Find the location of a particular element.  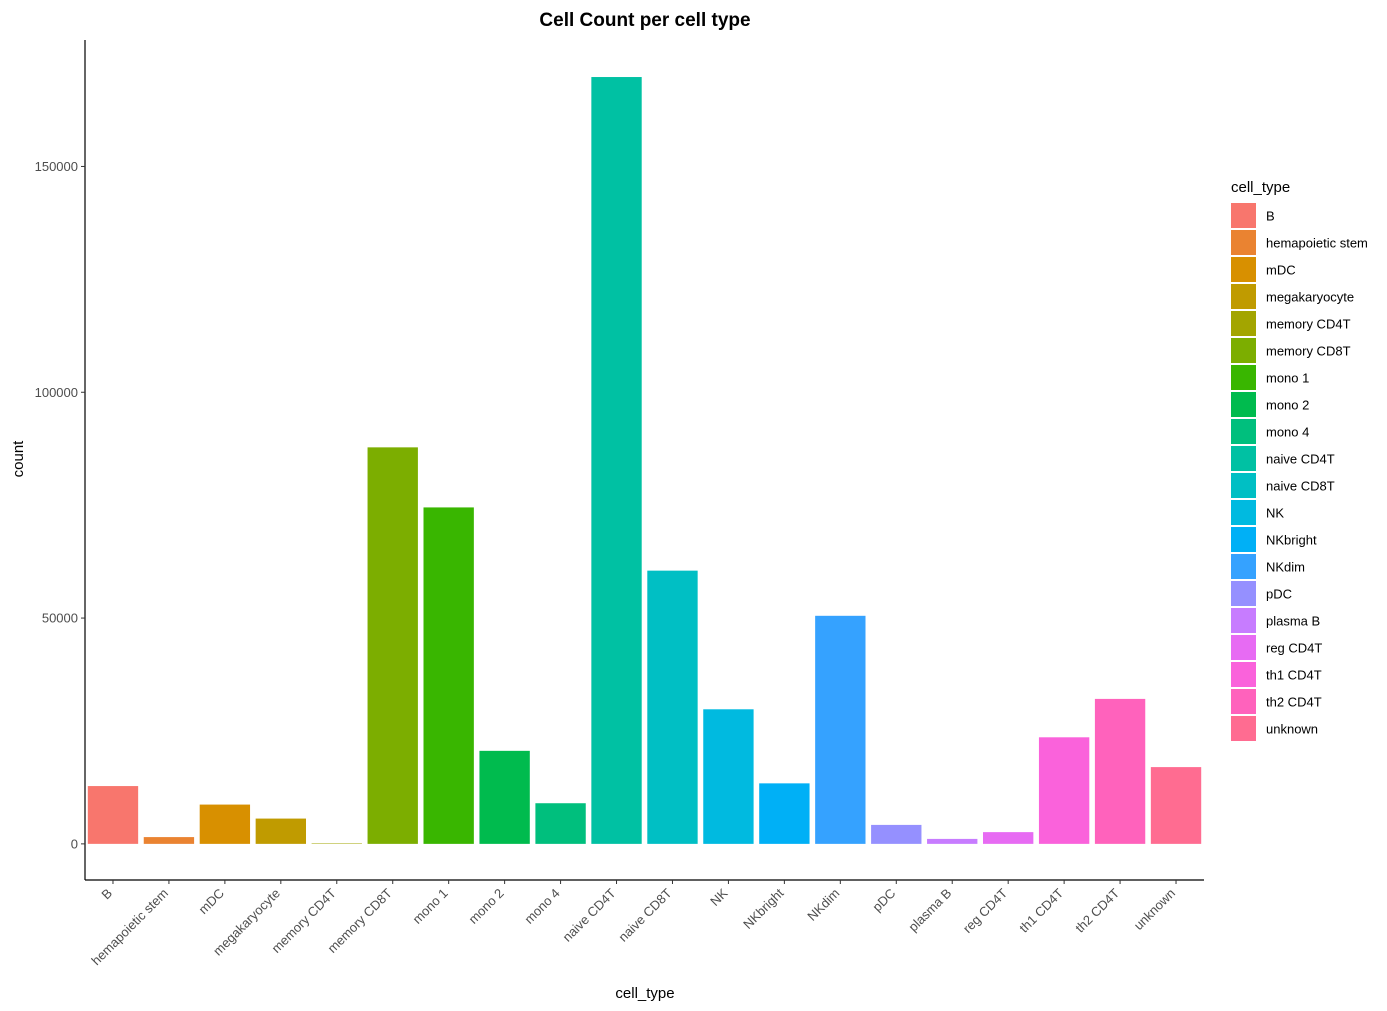

legend-label-12: NKbright is located at coordinates (1291, 540).